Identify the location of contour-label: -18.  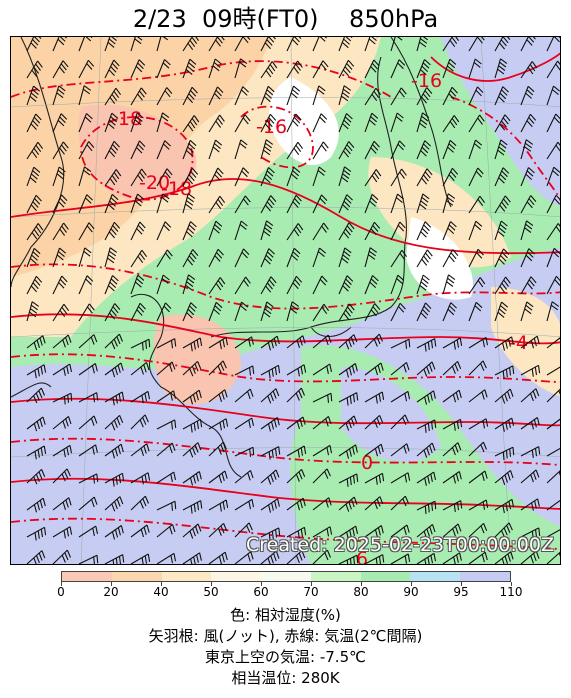
(126, 119).